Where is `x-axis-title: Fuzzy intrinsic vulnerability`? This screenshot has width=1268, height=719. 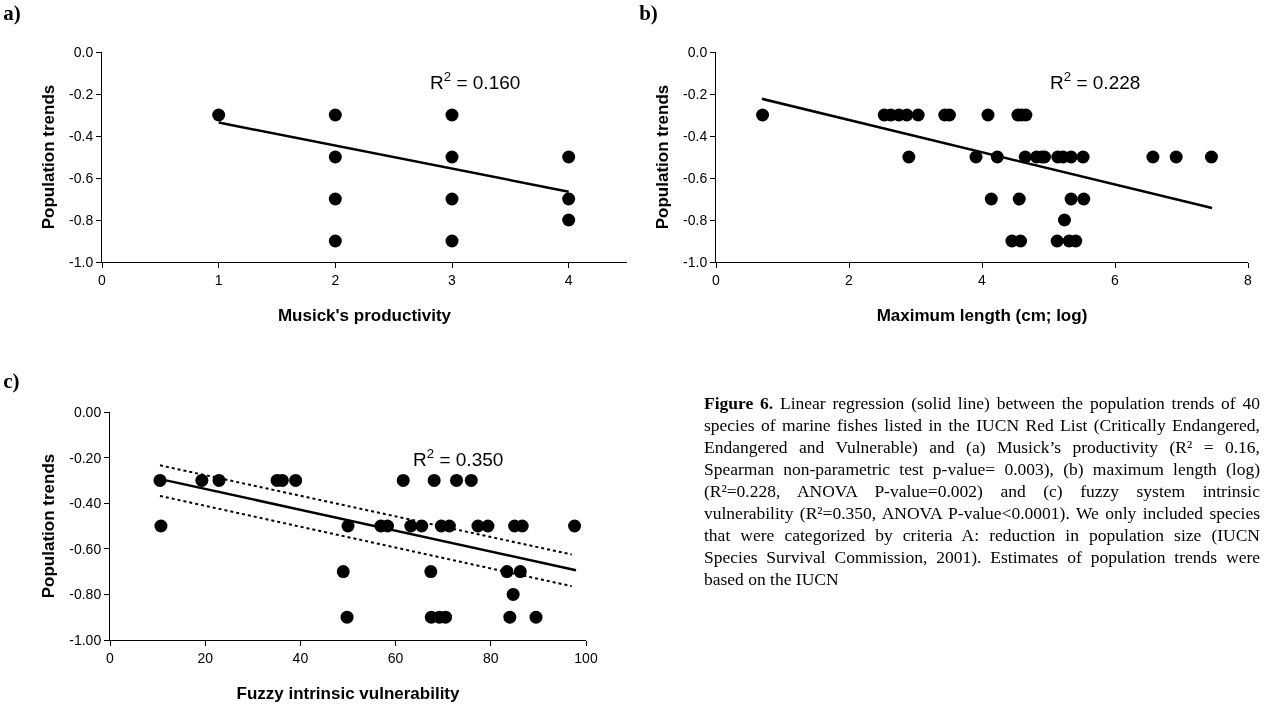
x-axis-title: Fuzzy intrinsic vulnerability is located at coordinates (348, 694).